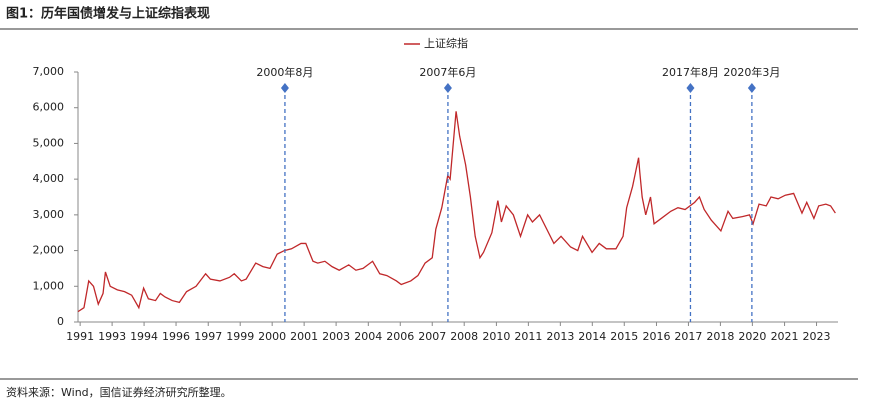 The image size is (870, 408). I want to click on annotation-label: 2020年3月, so click(751, 72).